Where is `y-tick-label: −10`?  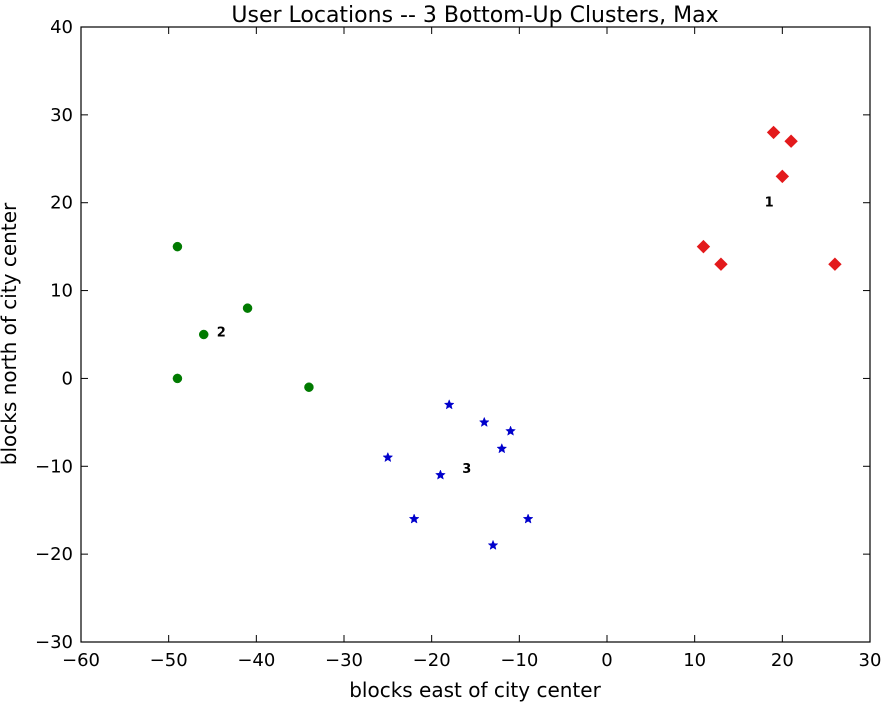
y-tick-label: −10 is located at coordinates (54, 466).